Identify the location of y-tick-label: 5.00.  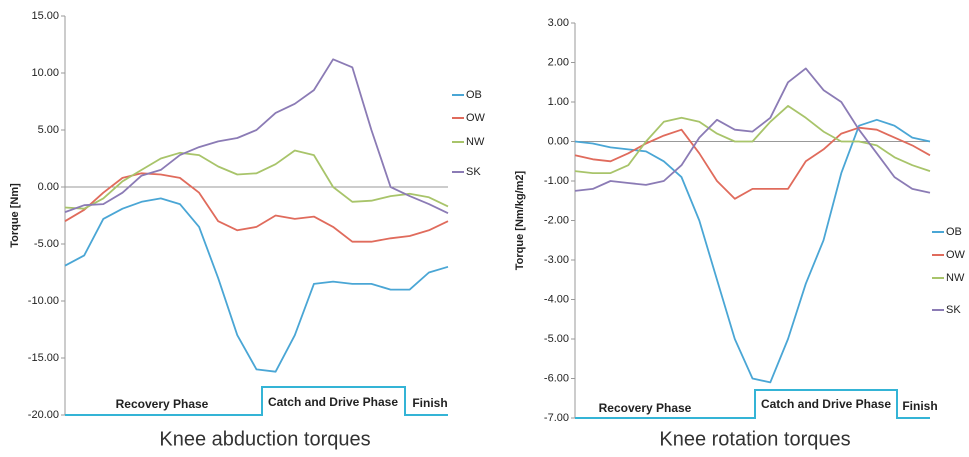
(48, 130).